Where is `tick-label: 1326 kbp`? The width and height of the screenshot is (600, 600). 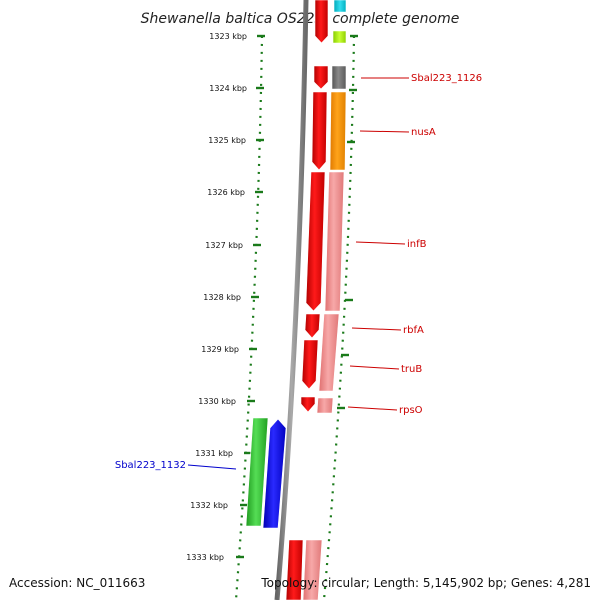 tick-label: 1326 kbp is located at coordinates (226, 192).